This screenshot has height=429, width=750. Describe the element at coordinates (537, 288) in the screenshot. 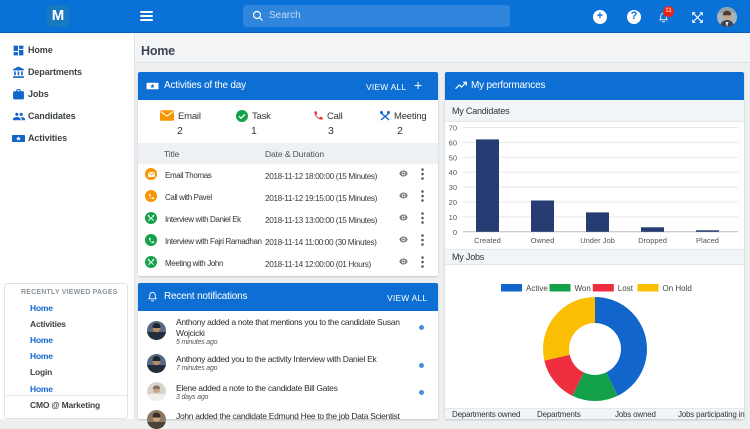

I see `svg-text: Active` at that location.